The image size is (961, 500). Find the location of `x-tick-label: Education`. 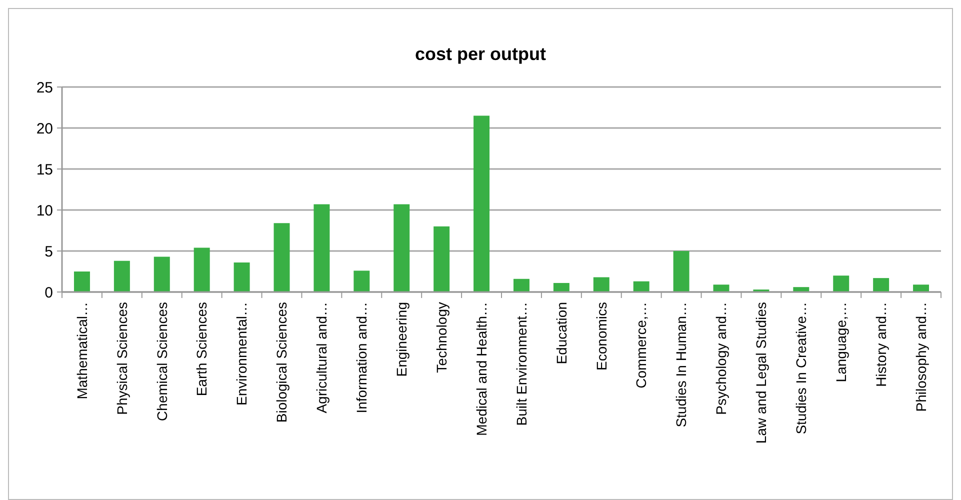

x-tick-label: Education is located at coordinates (561, 333).